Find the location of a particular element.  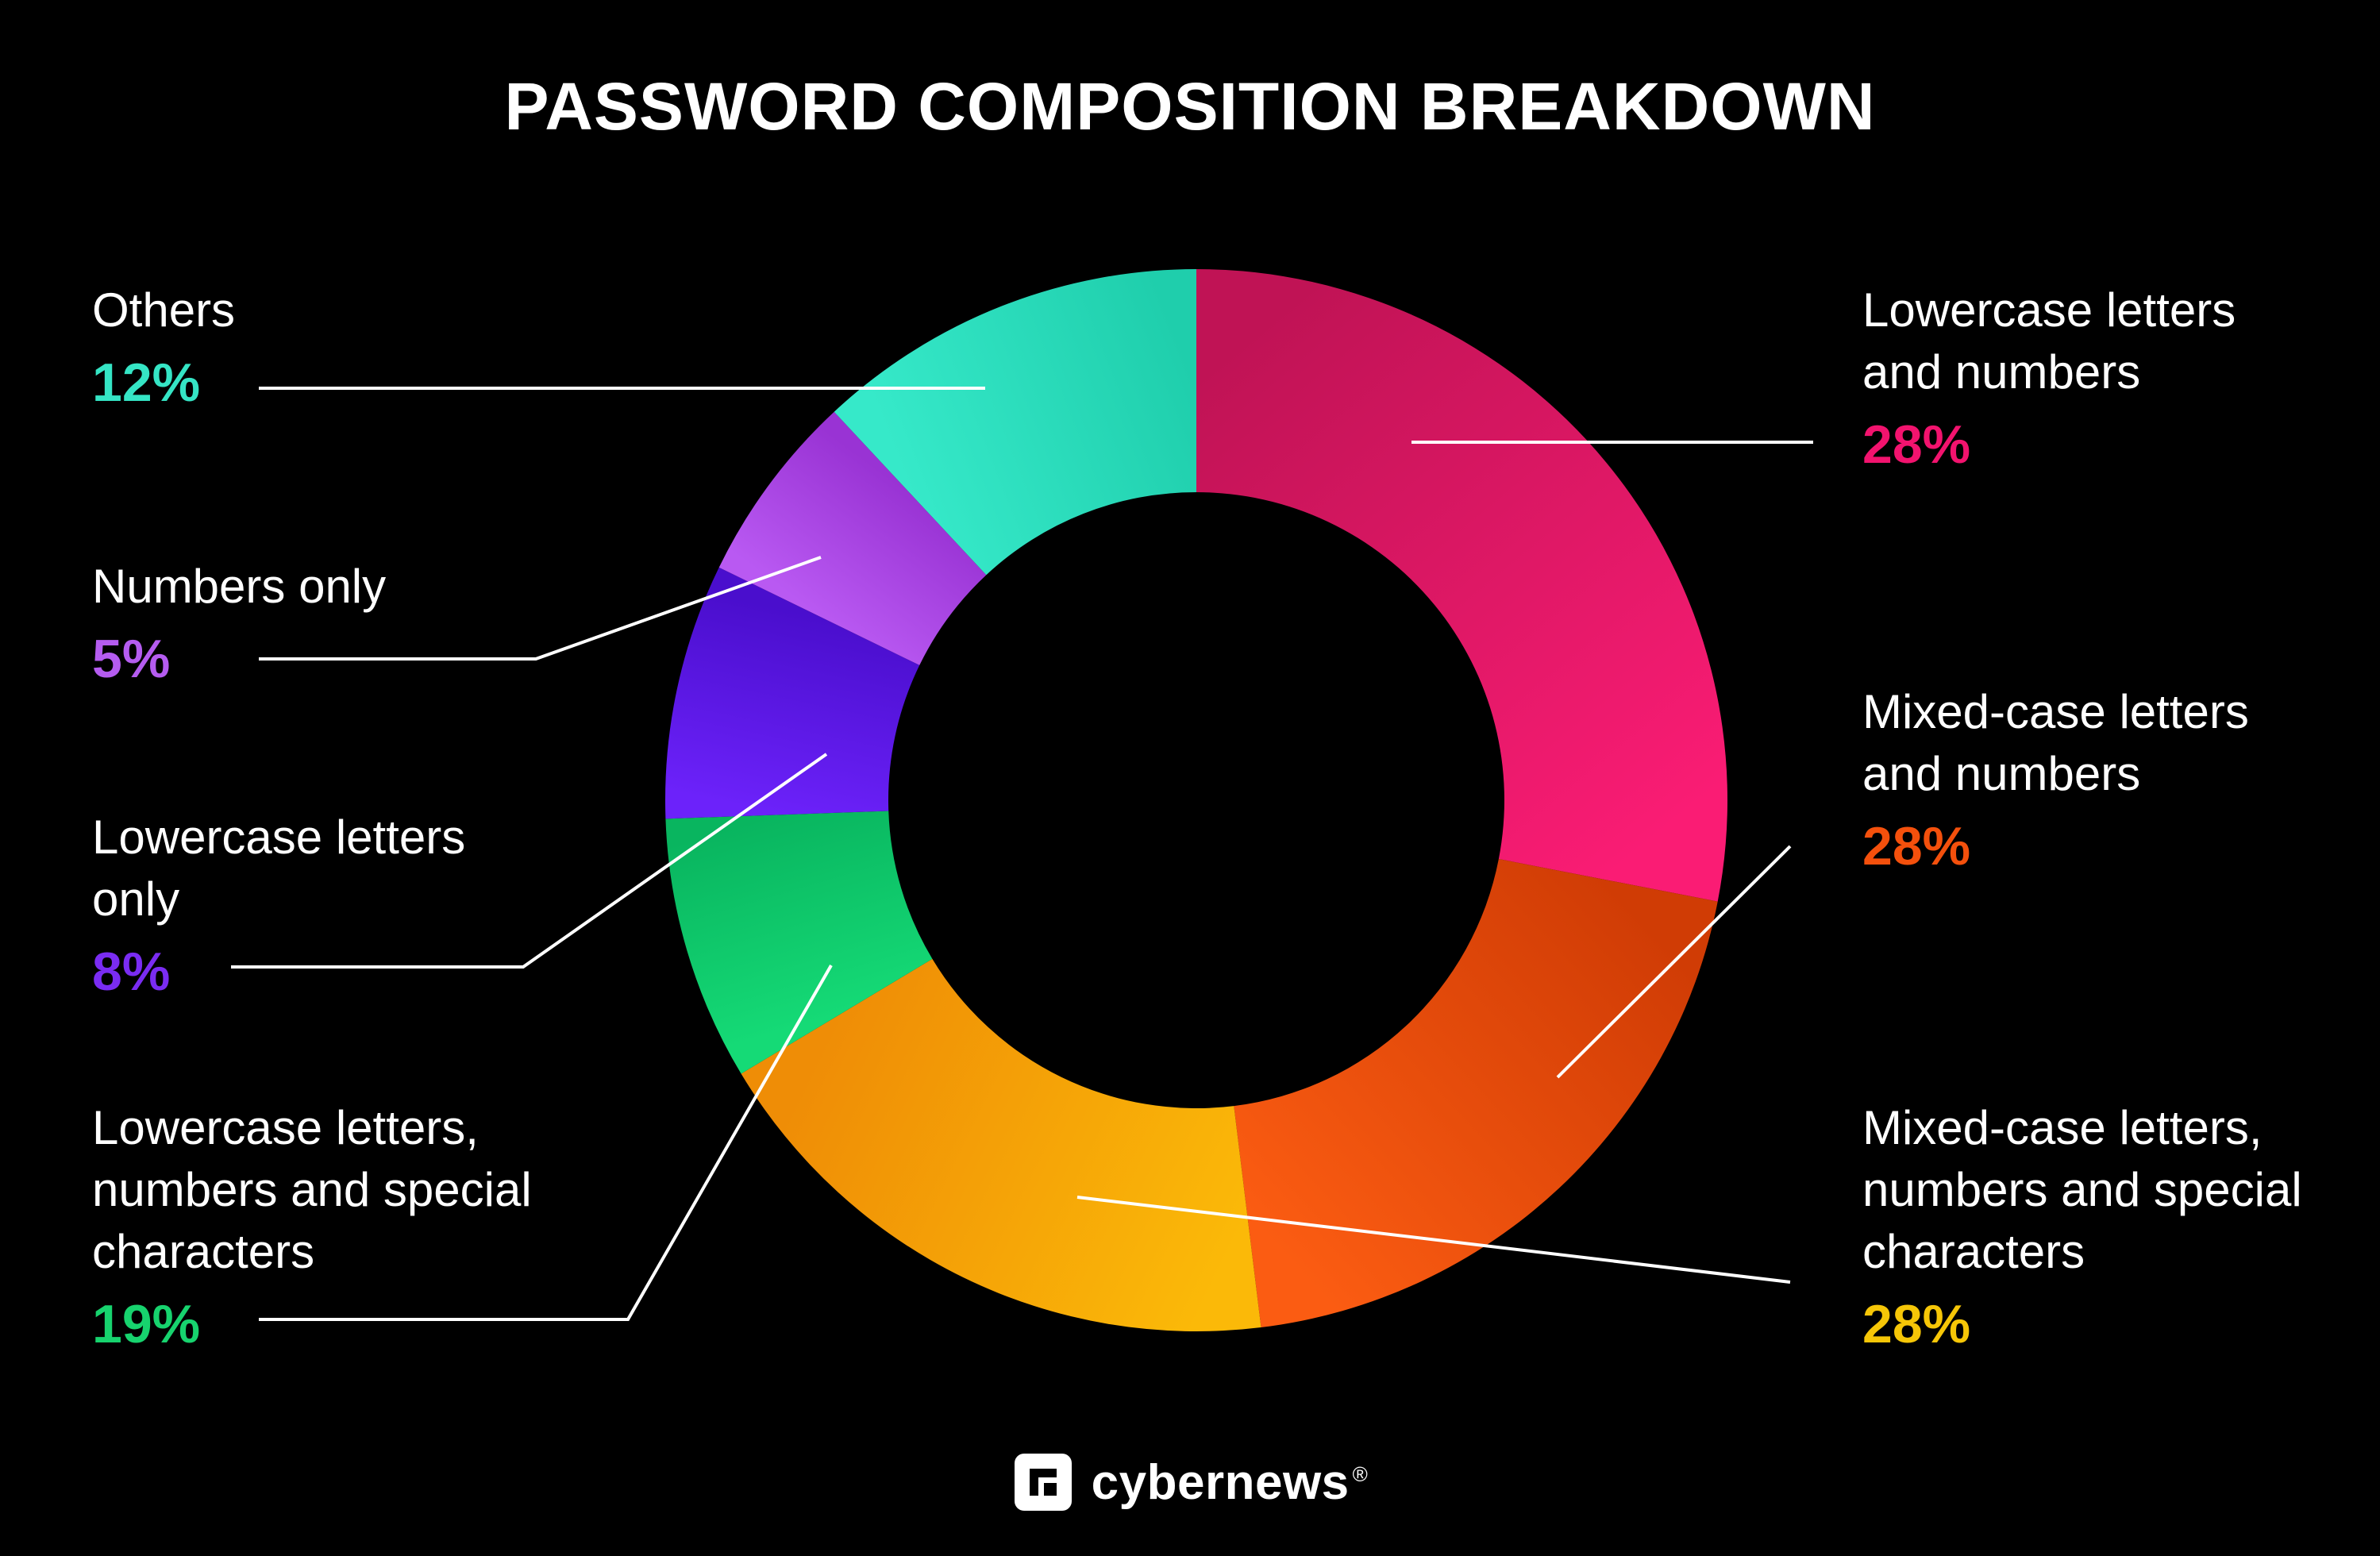

callout-lowercase-and-numbers: Lowercase letters and numbers 28% is located at coordinates (2084, 377).